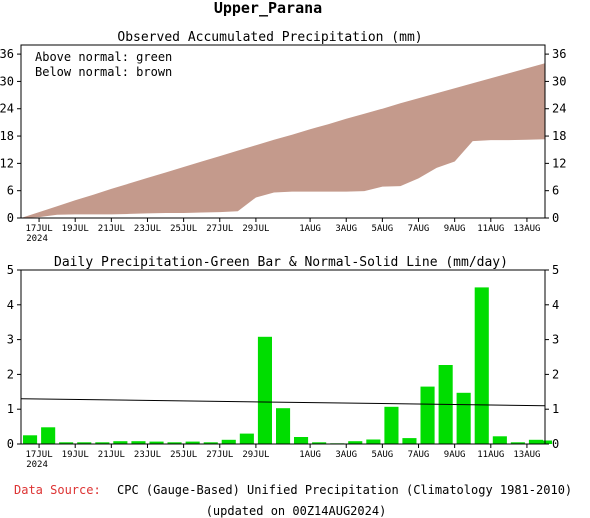 The height and width of the screenshot is (518, 590). What do you see at coordinates (296, 511) in the screenshot?
I see `updated-note: (updated on 00Z14AUG2024)` at bounding box center [296, 511].